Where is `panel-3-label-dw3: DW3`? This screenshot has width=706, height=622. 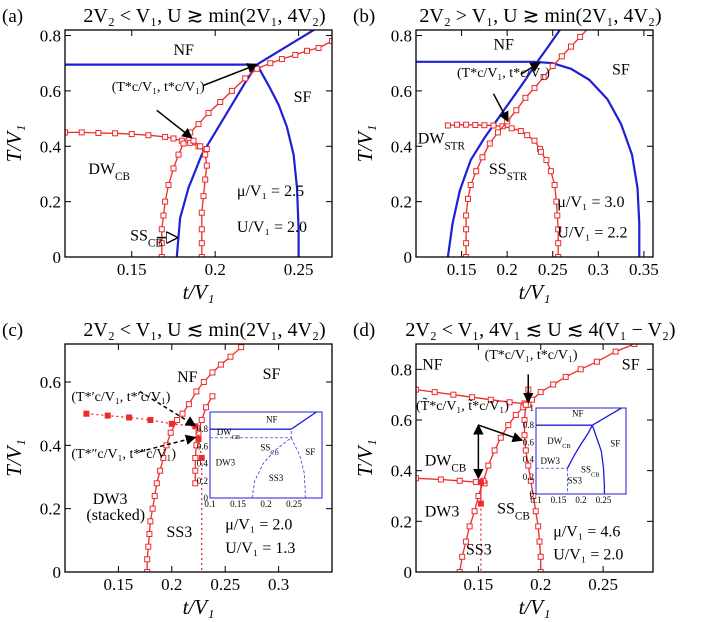
panel-3-label-dw3: DW3 is located at coordinates (442, 511).